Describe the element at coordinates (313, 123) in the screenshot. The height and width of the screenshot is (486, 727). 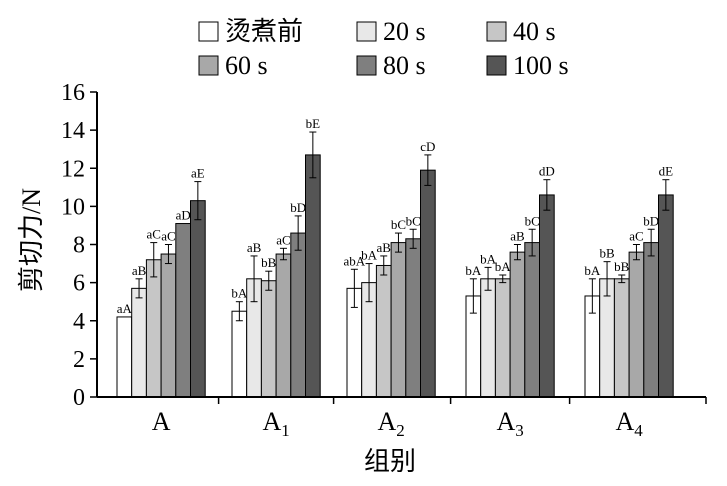
I see `significance-label: bE` at that location.